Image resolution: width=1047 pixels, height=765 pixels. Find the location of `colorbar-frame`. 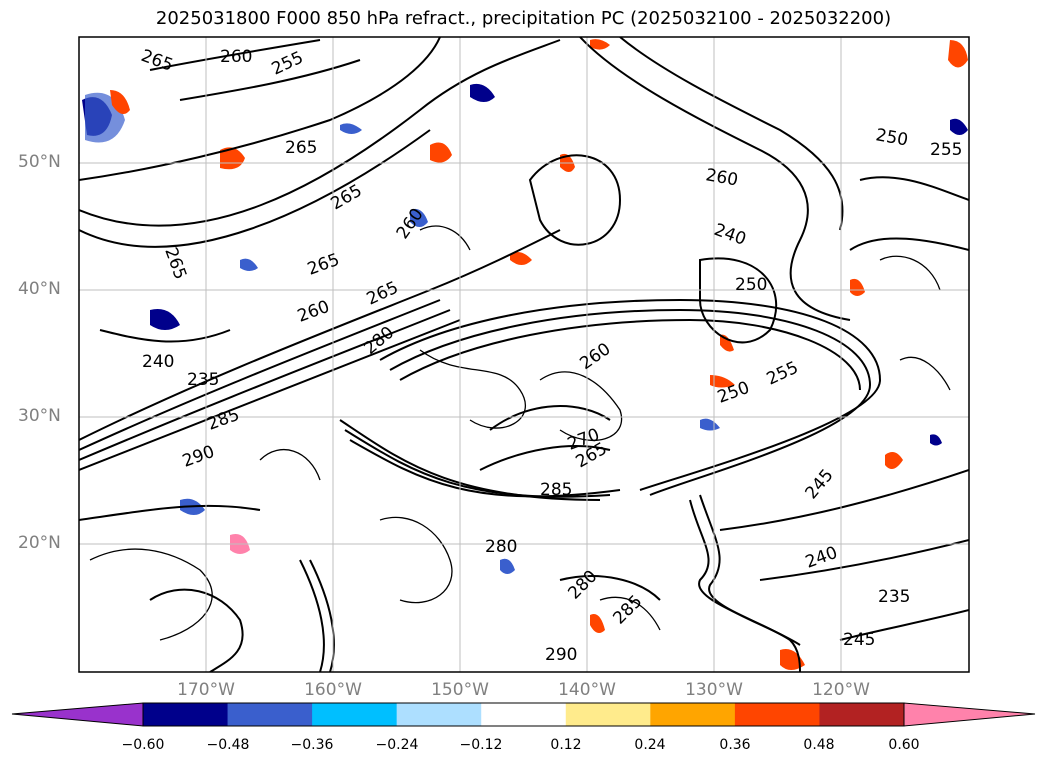

colorbar-frame is located at coordinates (523, 714).